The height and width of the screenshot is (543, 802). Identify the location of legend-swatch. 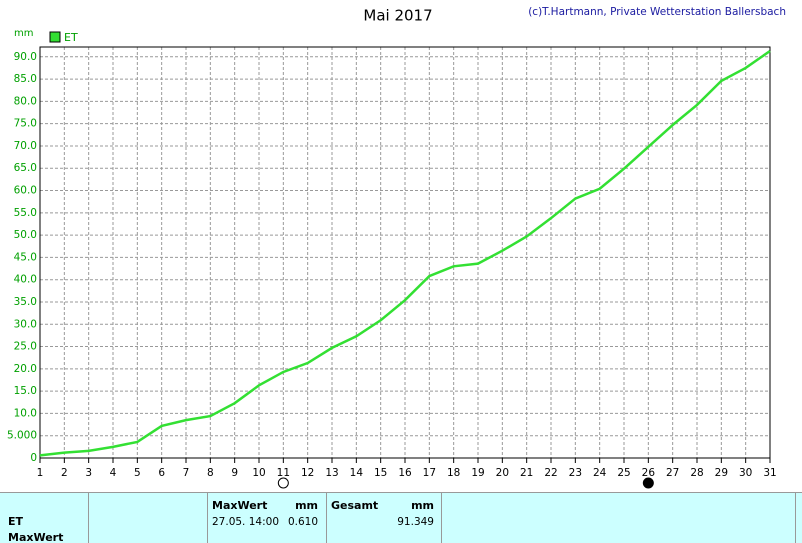
(55, 37).